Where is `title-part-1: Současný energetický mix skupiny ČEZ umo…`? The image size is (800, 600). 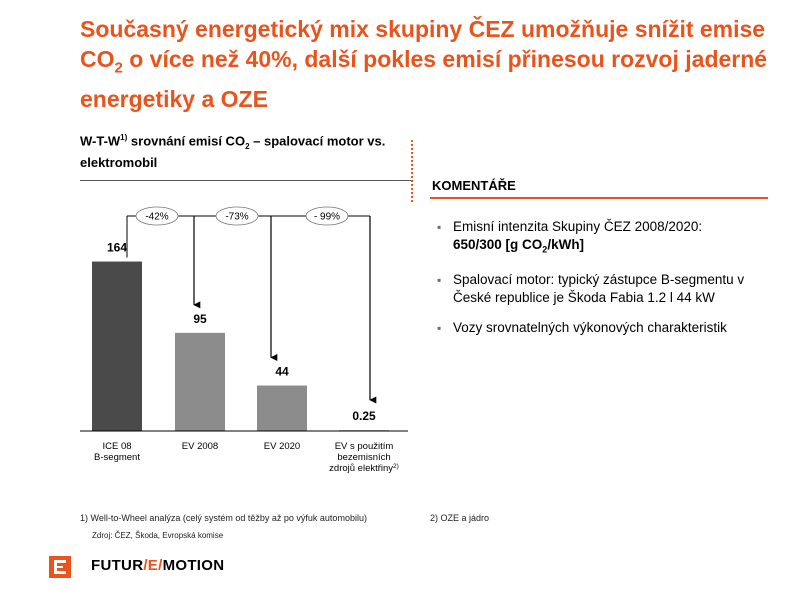 title-part-1: Současný energetický mix skupiny ČEZ umo… is located at coordinates (423, 44).